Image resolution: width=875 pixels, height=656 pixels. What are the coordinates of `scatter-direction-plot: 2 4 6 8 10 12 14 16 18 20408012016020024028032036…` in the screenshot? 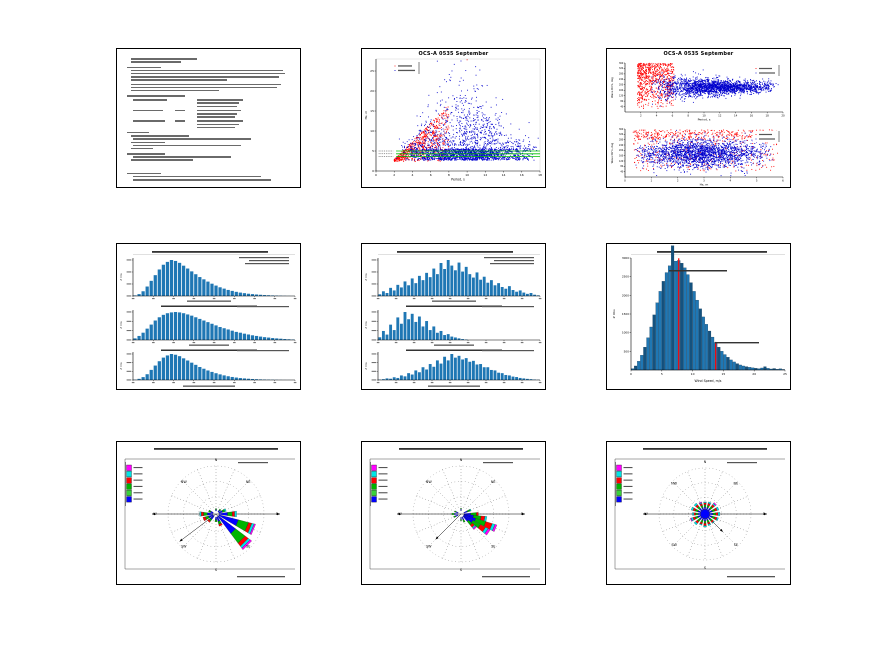 It's located at (697, 124).